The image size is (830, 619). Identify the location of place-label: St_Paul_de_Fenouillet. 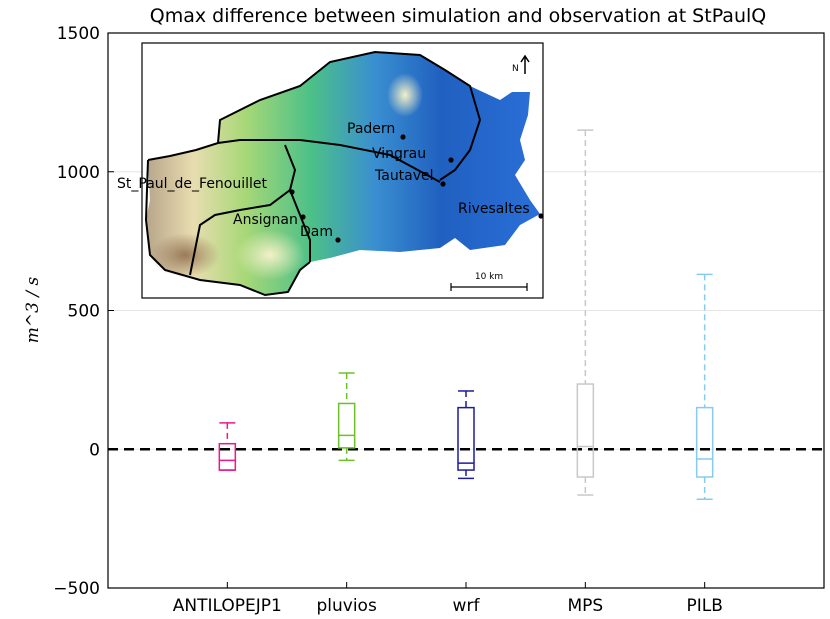
(192, 184).